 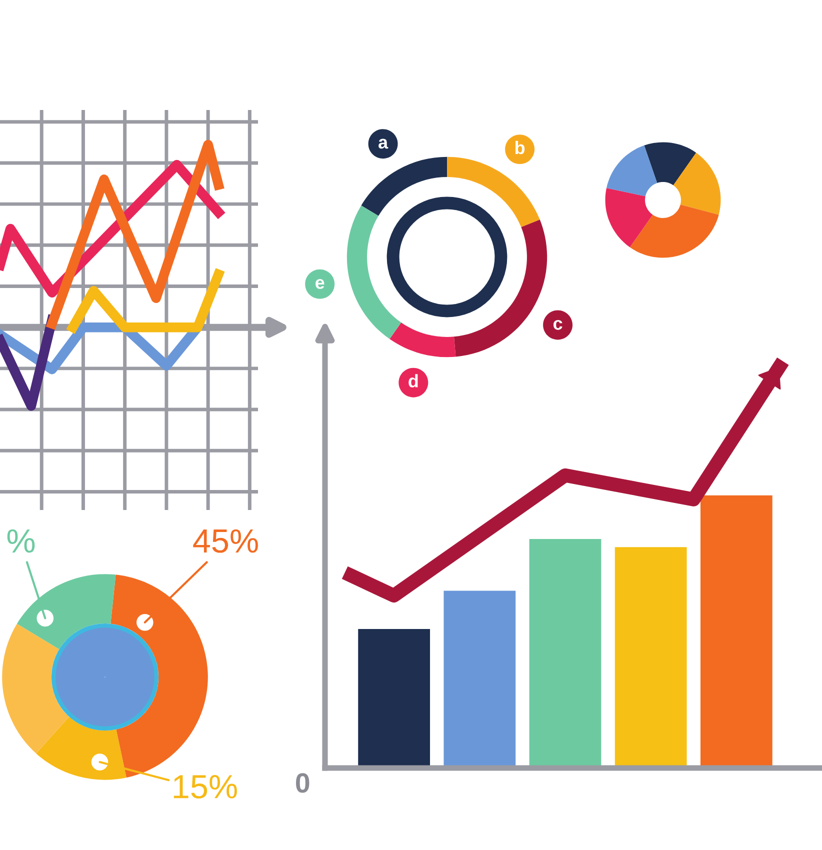 What do you see at coordinates (205, 787) in the screenshot?
I see `data-label: 15%` at bounding box center [205, 787].